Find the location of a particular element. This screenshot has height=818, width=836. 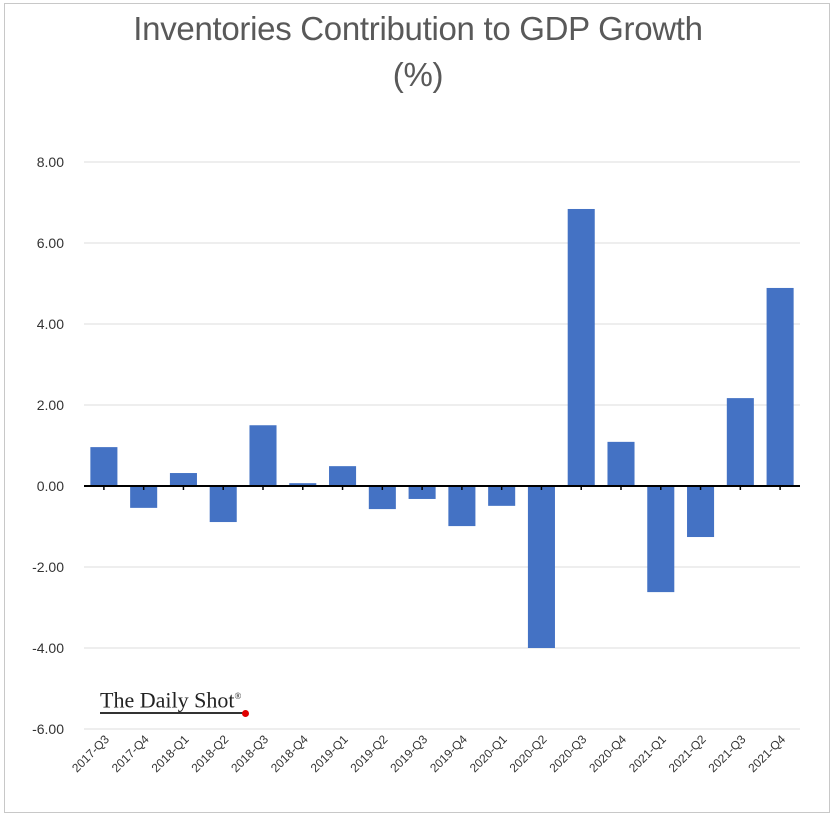

y-tick-label: -2.00 is located at coordinates (48, 567).